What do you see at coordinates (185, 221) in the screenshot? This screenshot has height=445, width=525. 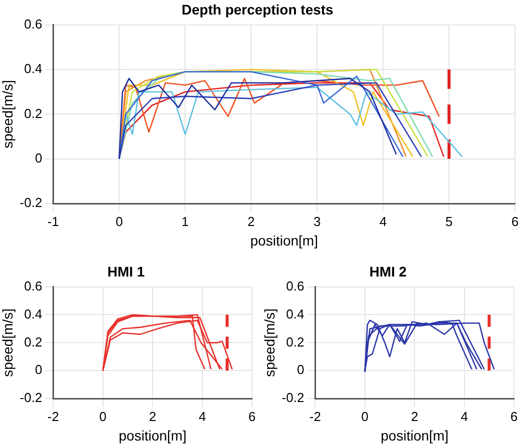 I see `x-tick-label: 1` at bounding box center [185, 221].